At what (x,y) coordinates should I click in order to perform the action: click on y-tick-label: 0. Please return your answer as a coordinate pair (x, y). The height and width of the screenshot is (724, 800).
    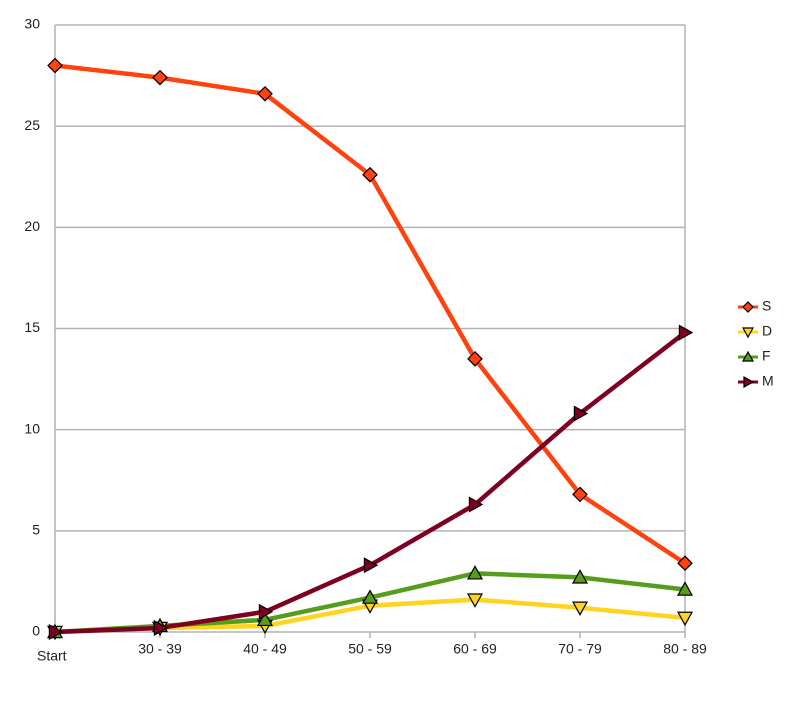
    Looking at the image, I should click on (36, 631).